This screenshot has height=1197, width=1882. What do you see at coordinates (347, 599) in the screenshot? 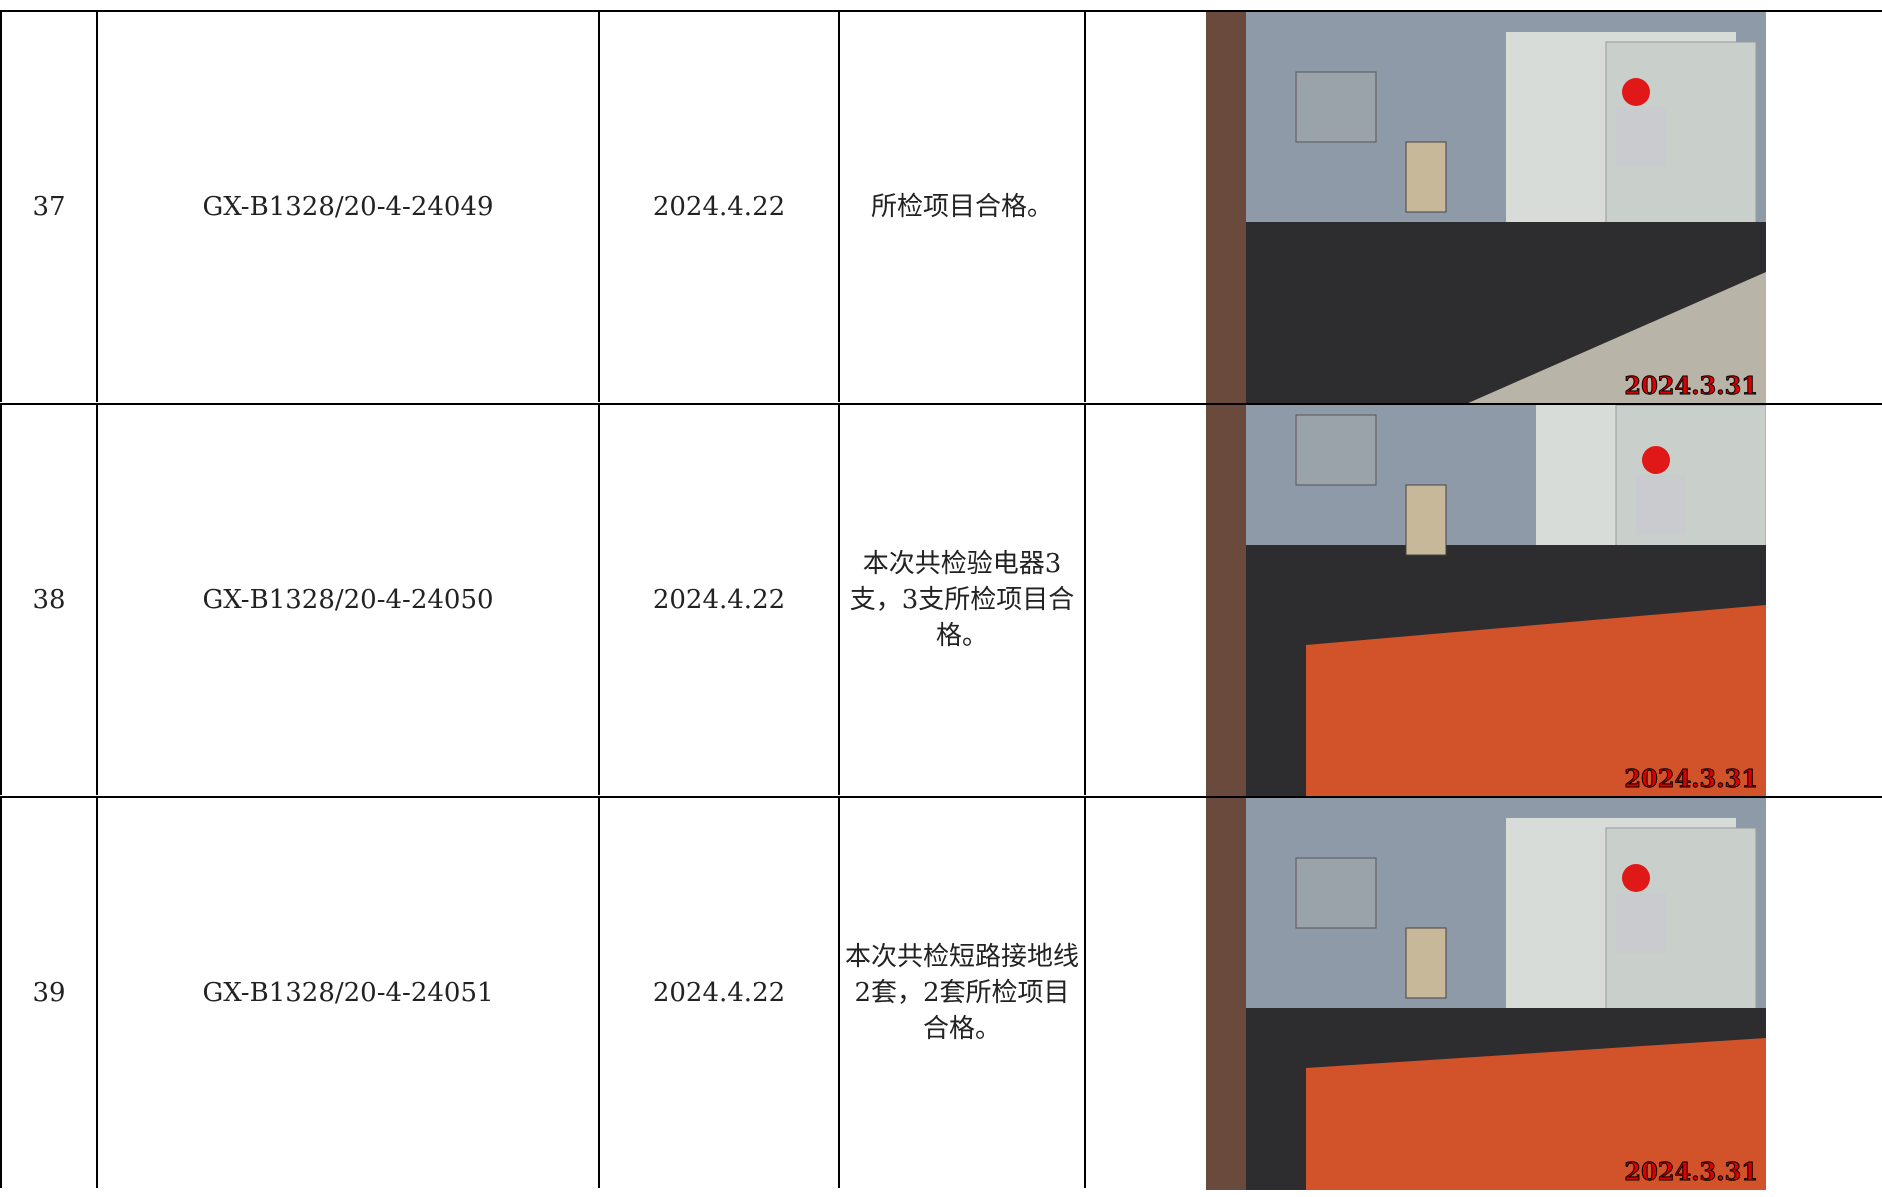
I see `code-cell: GX-B1328/20-4-24050` at bounding box center [347, 599].